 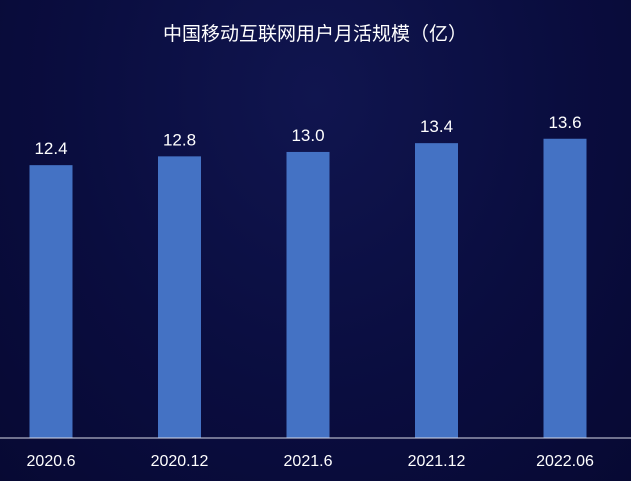 What do you see at coordinates (564, 122) in the screenshot?
I see `value-label-2022.06: 13.6` at bounding box center [564, 122].